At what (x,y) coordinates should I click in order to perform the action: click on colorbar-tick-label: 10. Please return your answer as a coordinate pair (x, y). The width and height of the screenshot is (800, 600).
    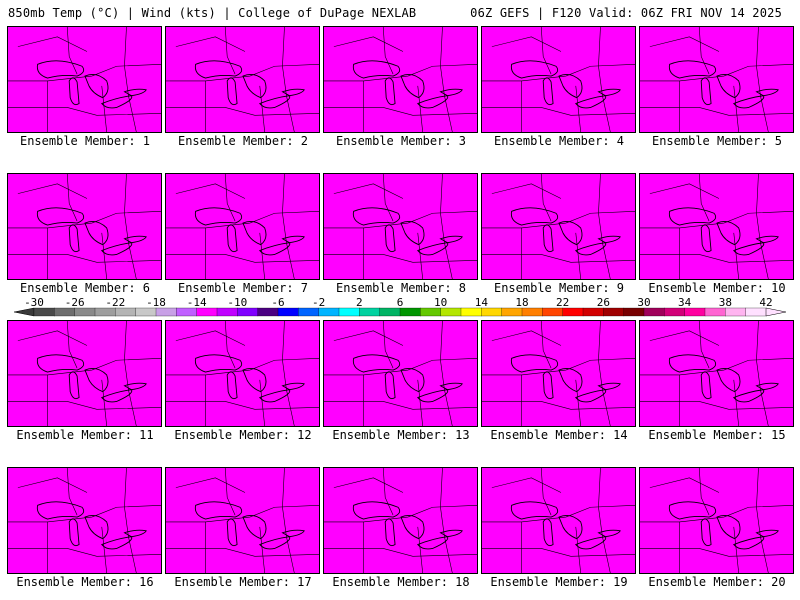
    Looking at the image, I should click on (440, 302).